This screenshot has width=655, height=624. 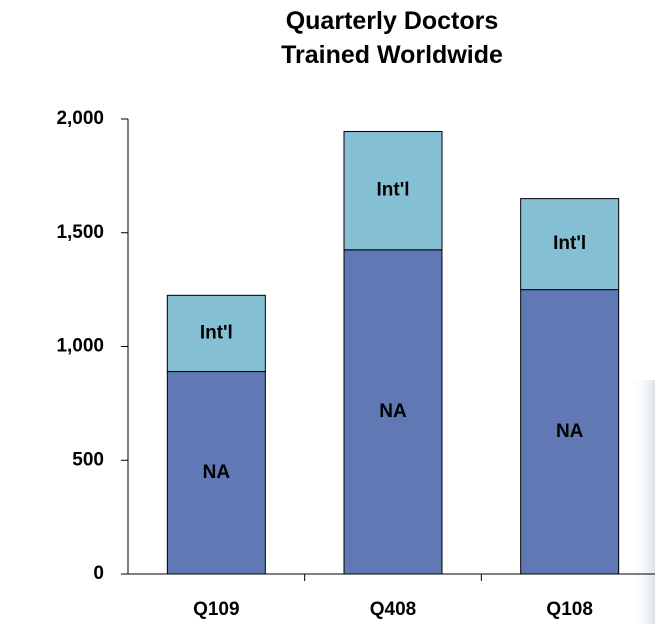 What do you see at coordinates (98, 573) in the screenshot?
I see `y-tick-label: 0` at bounding box center [98, 573].